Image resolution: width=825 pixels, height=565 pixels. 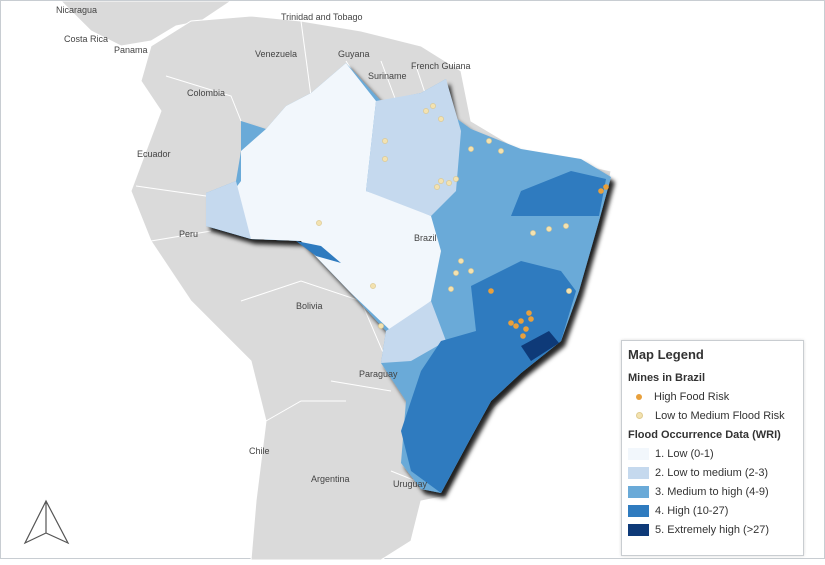 I want to click on legend-label: 5. Extremely high (>27), so click(x=712, y=529).